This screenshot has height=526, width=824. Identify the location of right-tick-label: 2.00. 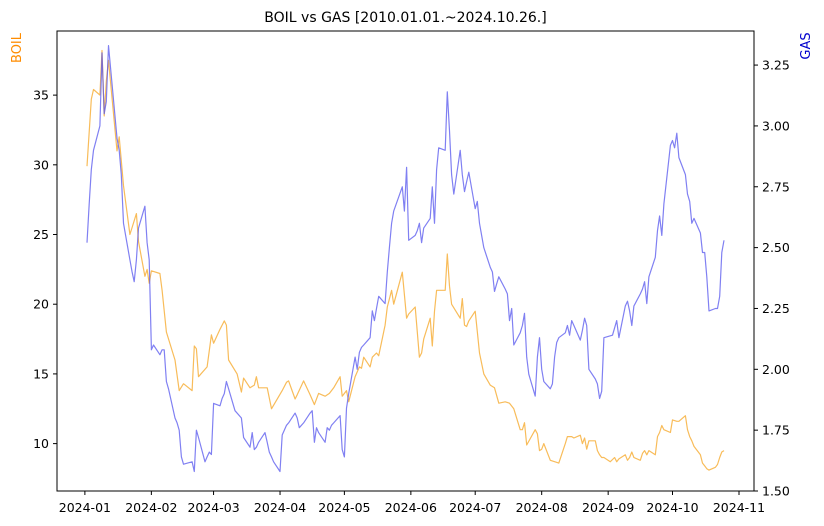
(776, 369).